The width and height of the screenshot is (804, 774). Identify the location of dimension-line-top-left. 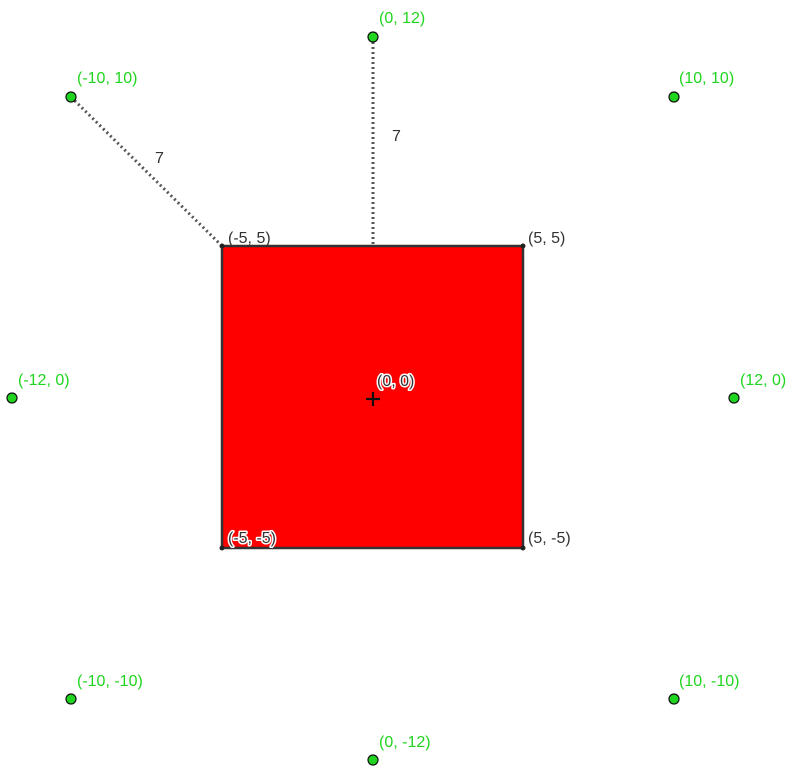
(146, 171).